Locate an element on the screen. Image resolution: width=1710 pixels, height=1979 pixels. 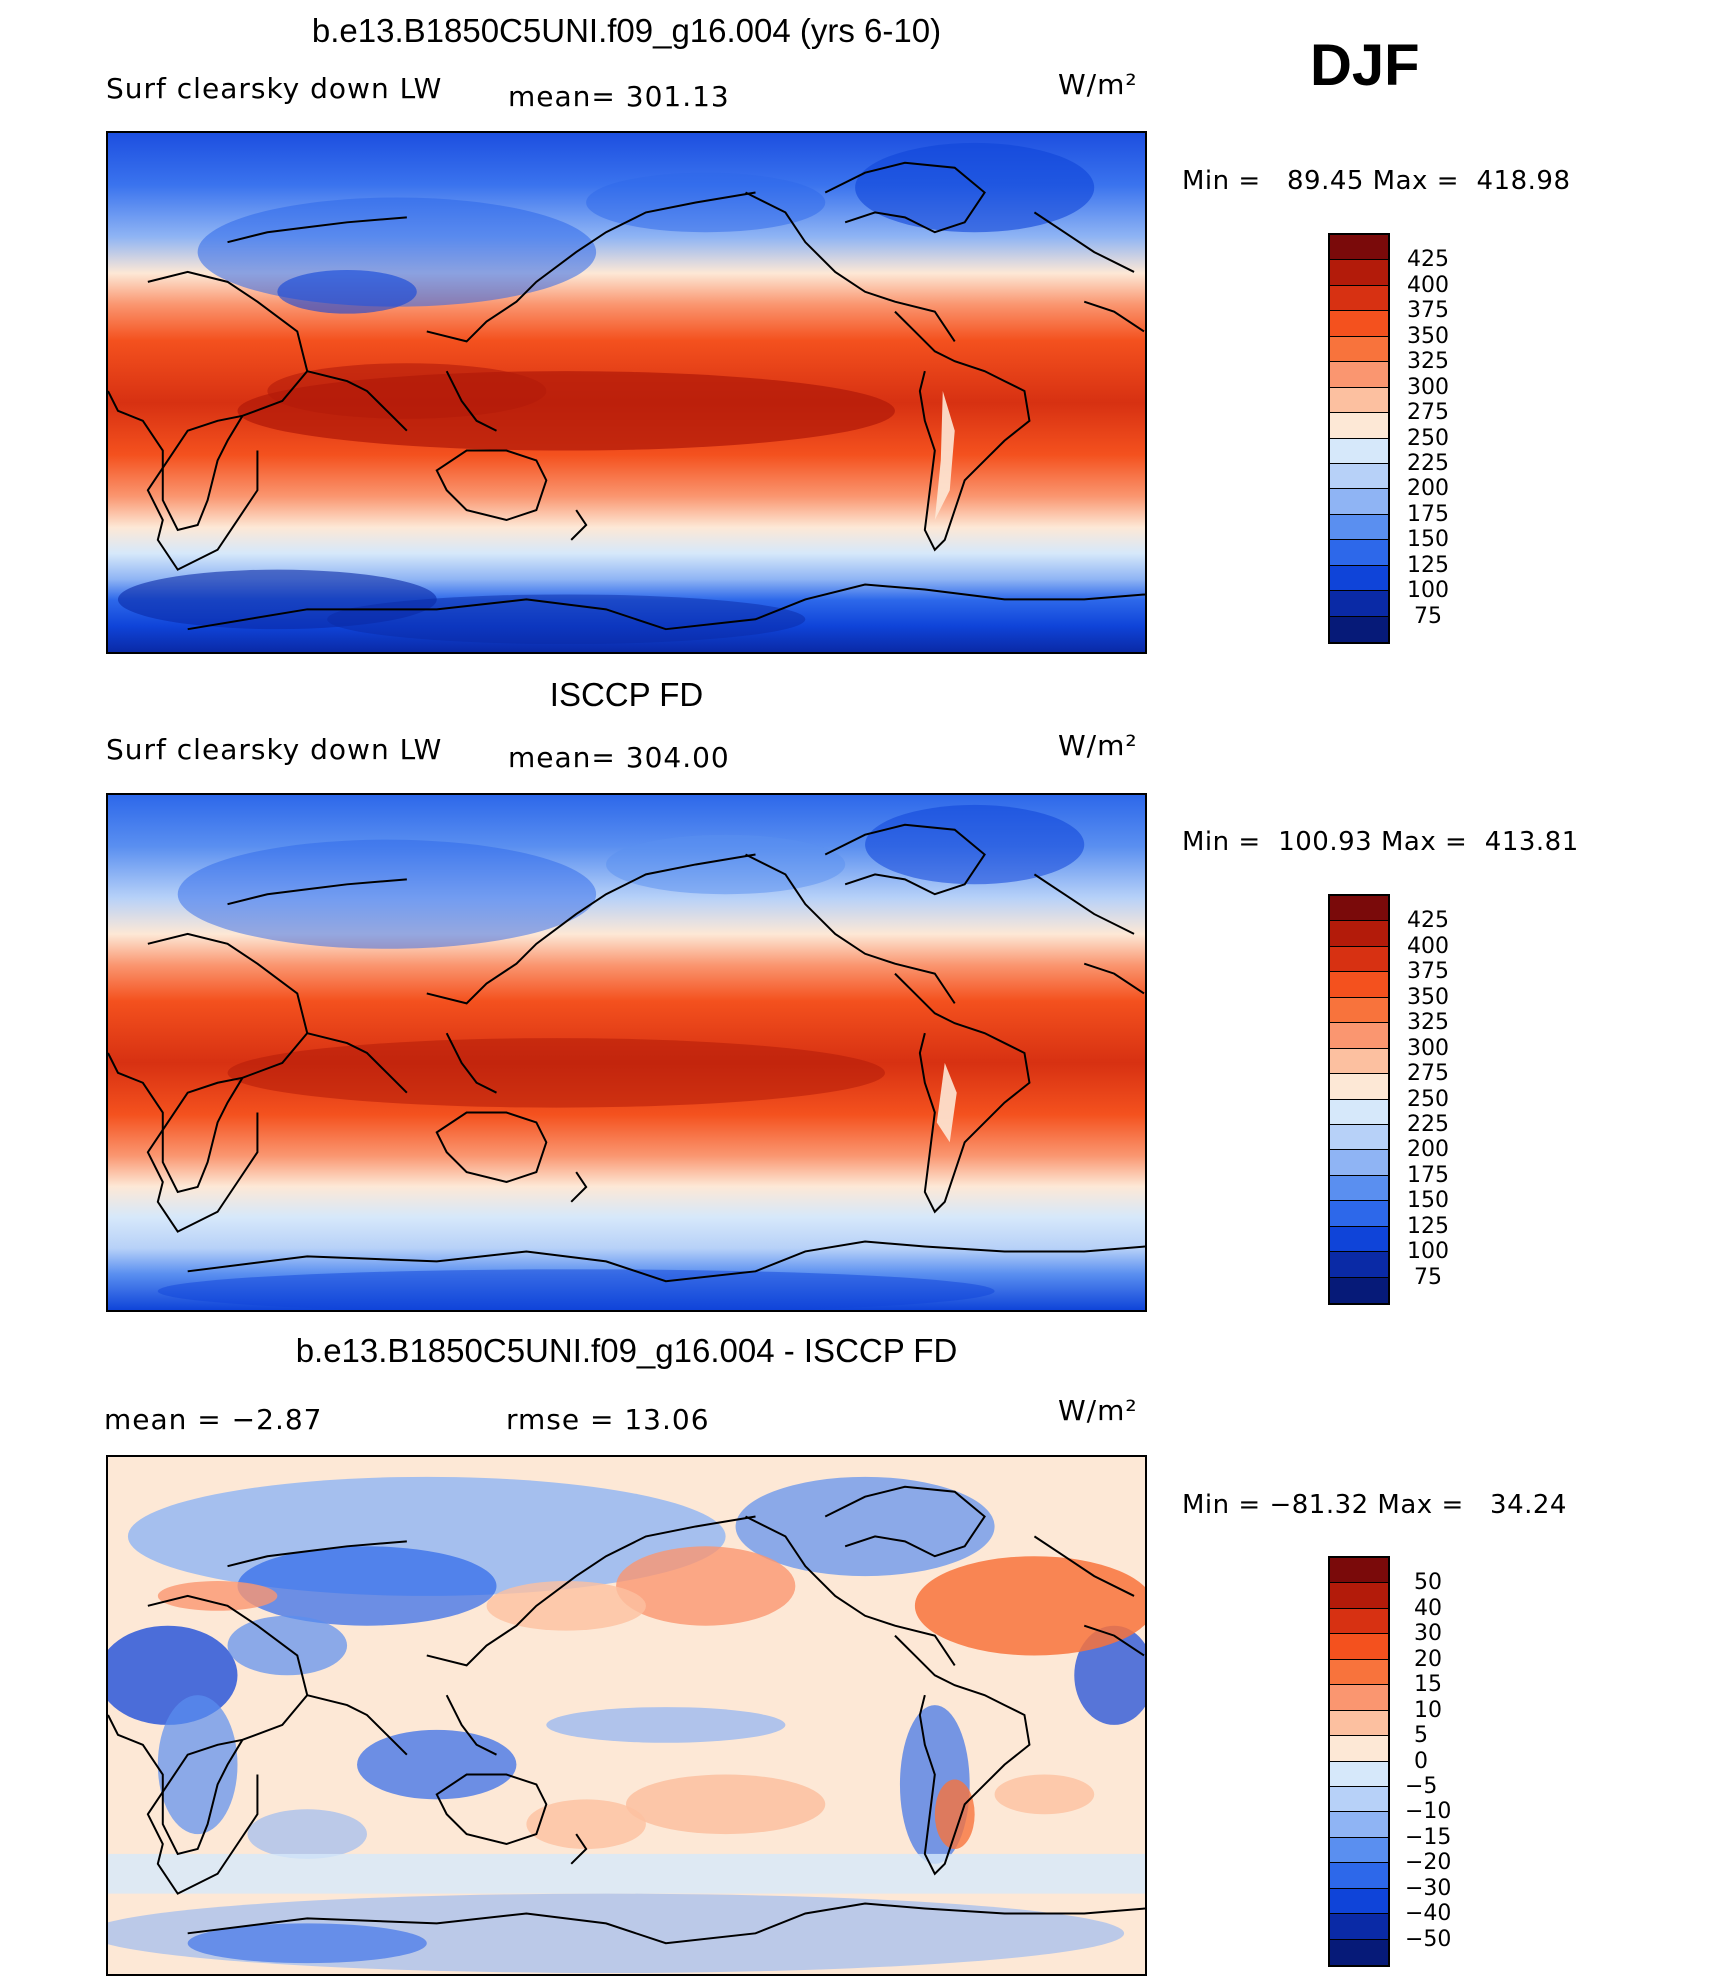
colorbar-tick-label: −30 is located at coordinates (1428, 1888).